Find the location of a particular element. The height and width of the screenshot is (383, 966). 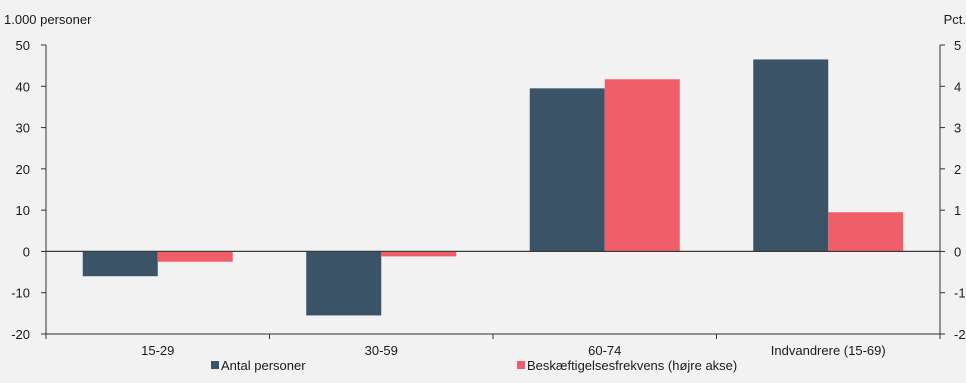

right-tick-label: -2 is located at coordinates (960, 334).